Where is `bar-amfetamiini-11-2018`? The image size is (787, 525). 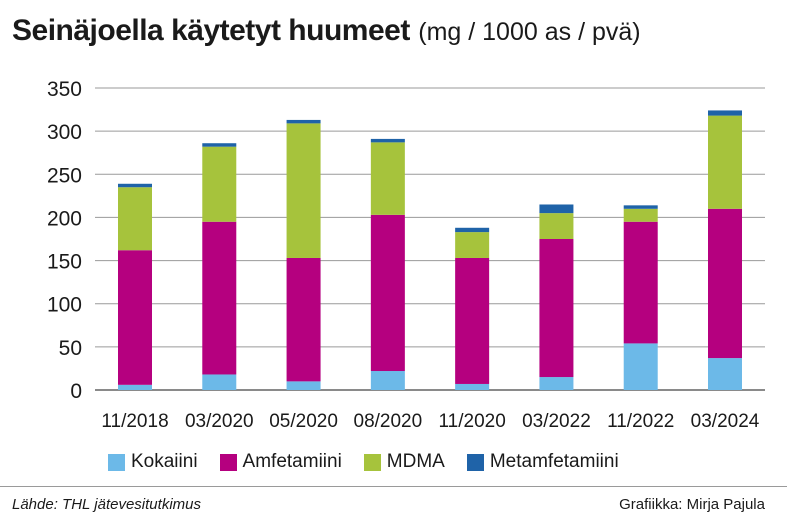 bar-amfetamiini-11-2018 is located at coordinates (135, 317).